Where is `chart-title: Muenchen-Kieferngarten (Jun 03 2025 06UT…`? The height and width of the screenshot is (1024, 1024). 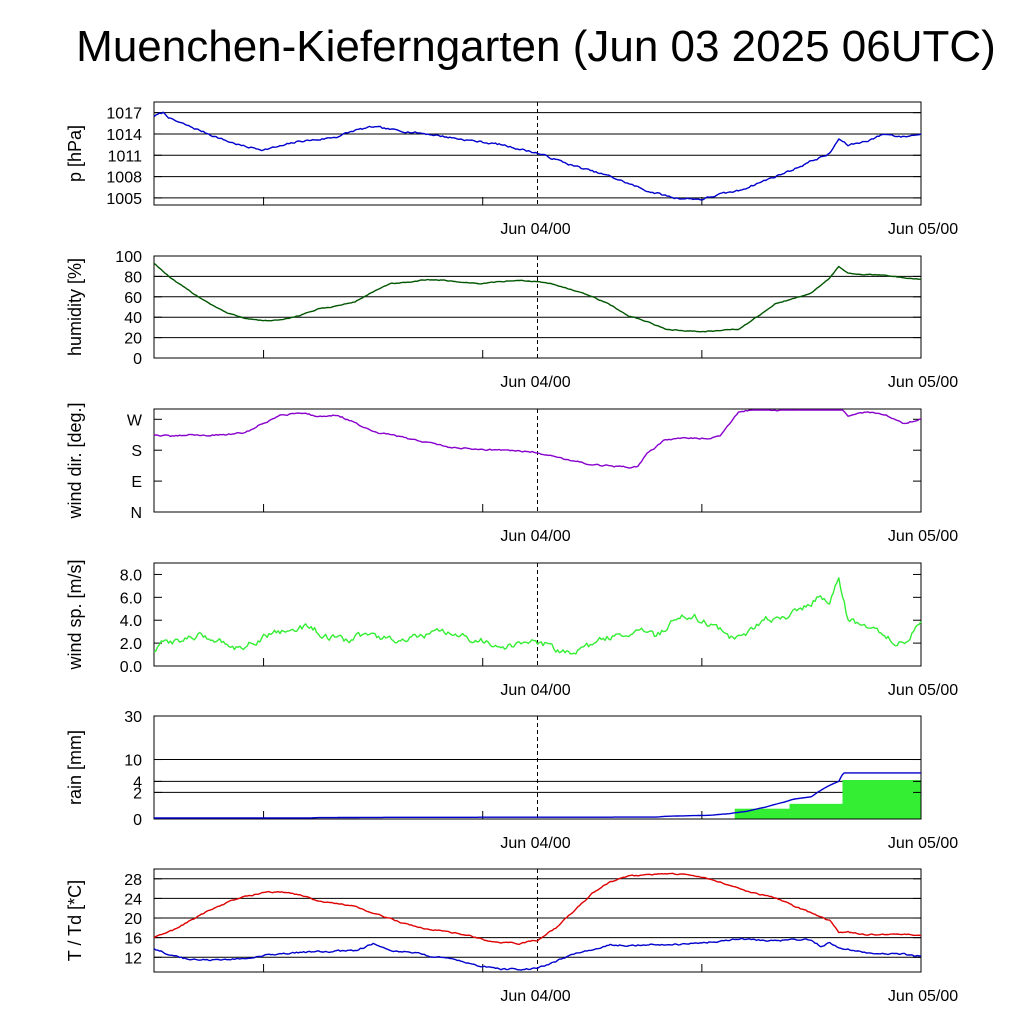
chart-title: Muenchen-Kieferngarten (Jun 03 2025 06UT… is located at coordinates (536, 46).